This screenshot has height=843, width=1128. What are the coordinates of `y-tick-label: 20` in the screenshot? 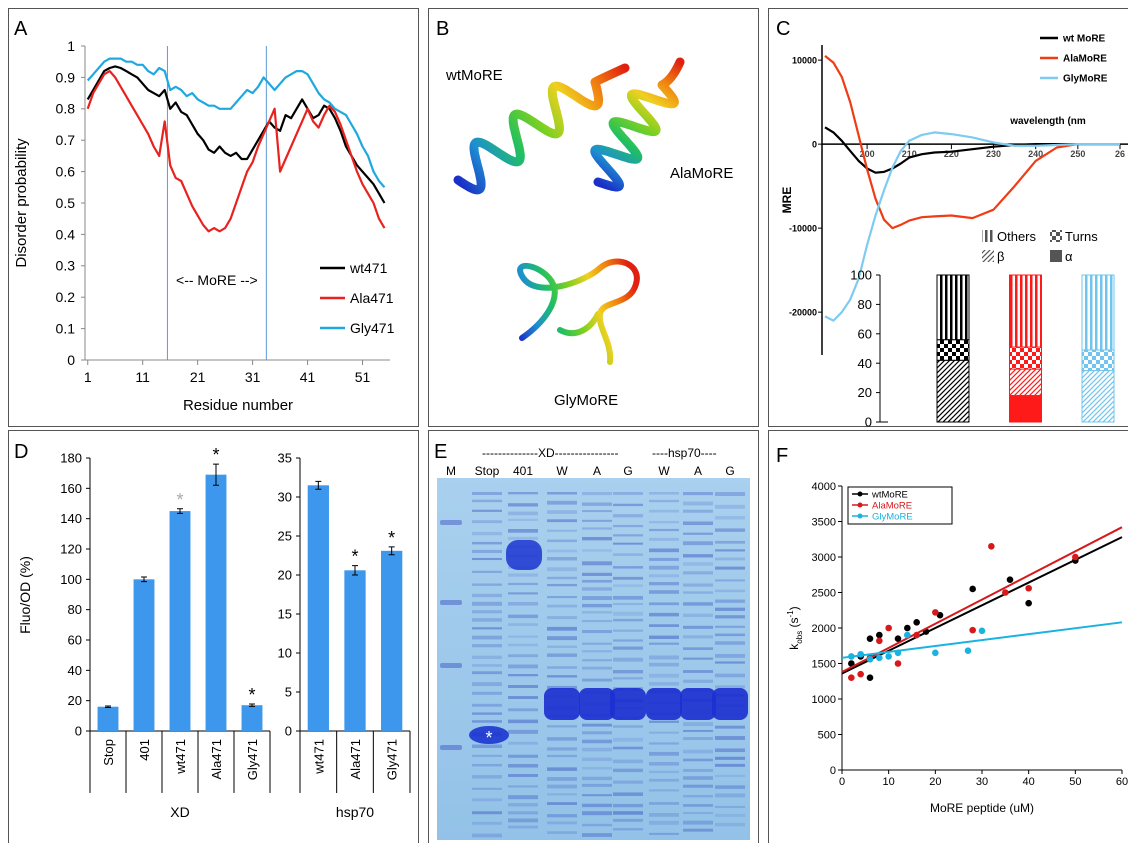 It's located at (865, 392).